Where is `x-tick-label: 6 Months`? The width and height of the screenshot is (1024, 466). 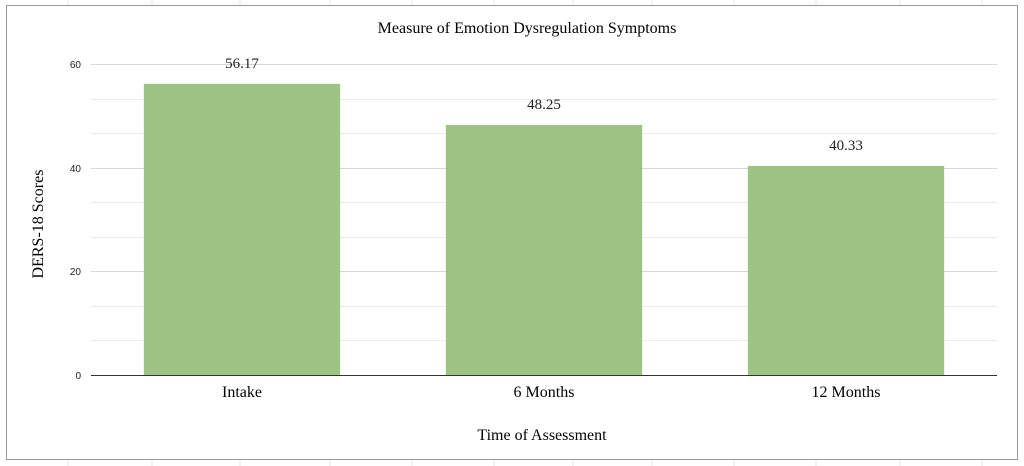 x-tick-label: 6 Months is located at coordinates (544, 392).